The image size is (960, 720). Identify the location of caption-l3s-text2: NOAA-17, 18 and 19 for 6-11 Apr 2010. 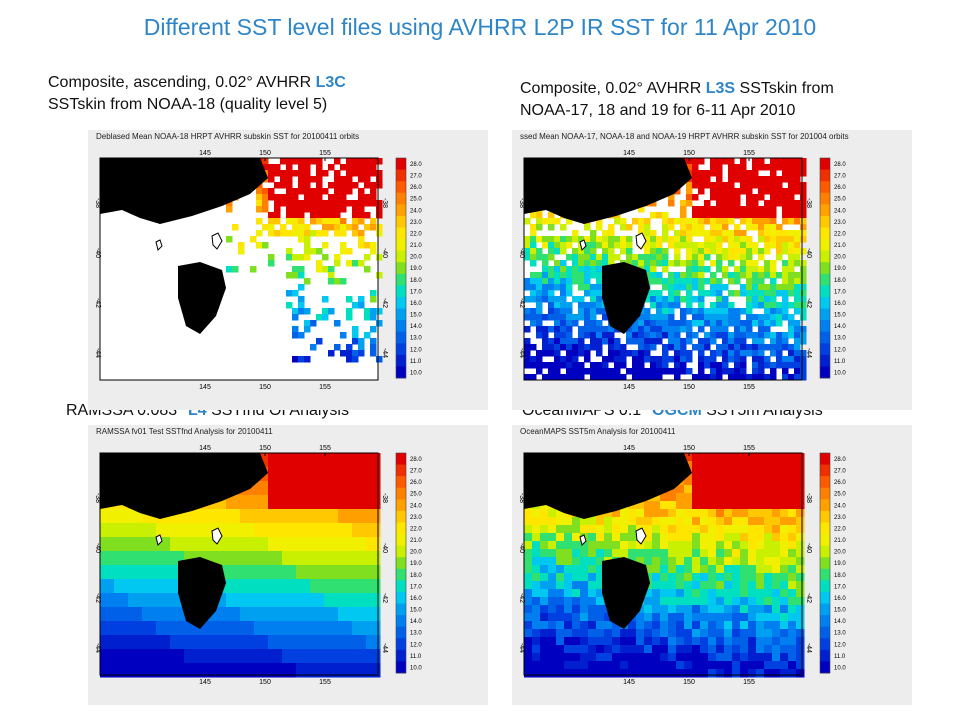
(658, 110).